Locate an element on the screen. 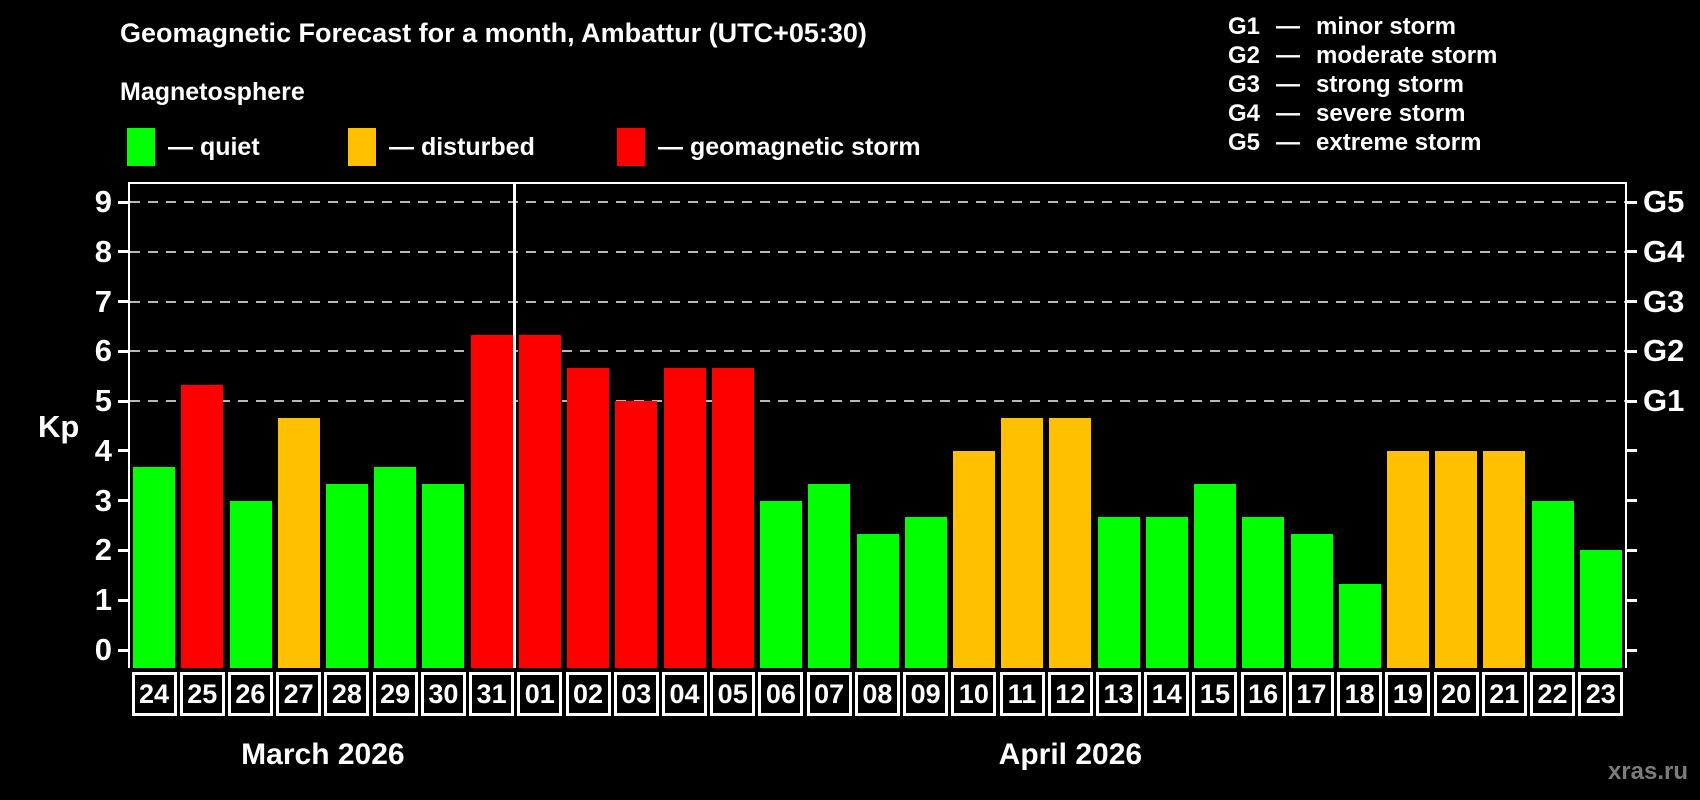  legend-item-storm: — geomagnetic storm is located at coordinates (769, 147).